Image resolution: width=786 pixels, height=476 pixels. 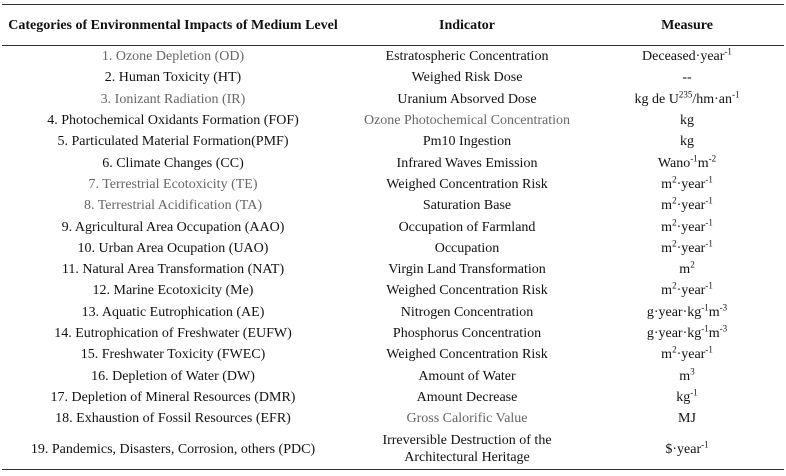 I want to click on measure-cell: MJ, so click(x=687, y=418).